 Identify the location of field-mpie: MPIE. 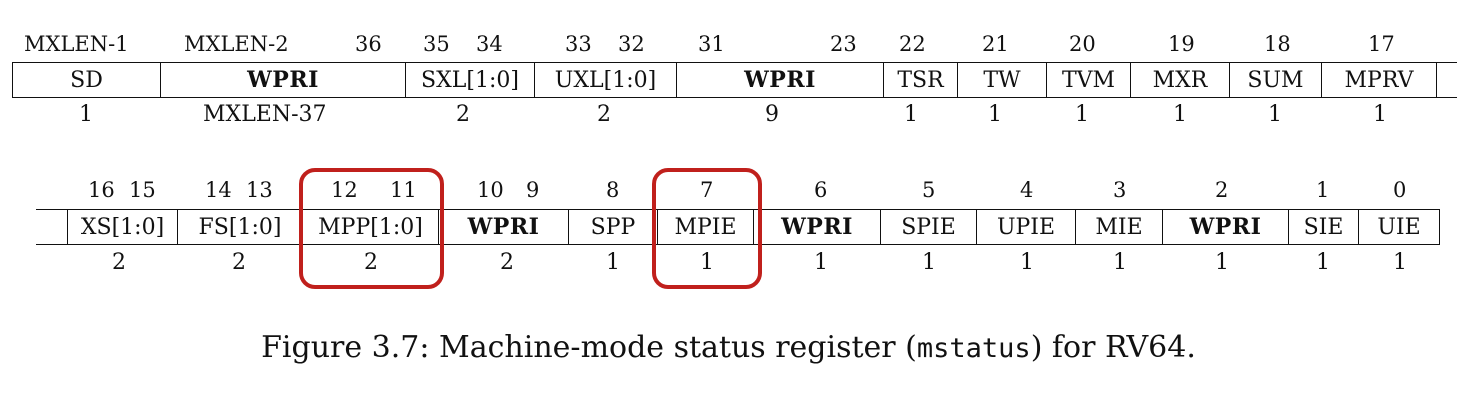
(705, 227).